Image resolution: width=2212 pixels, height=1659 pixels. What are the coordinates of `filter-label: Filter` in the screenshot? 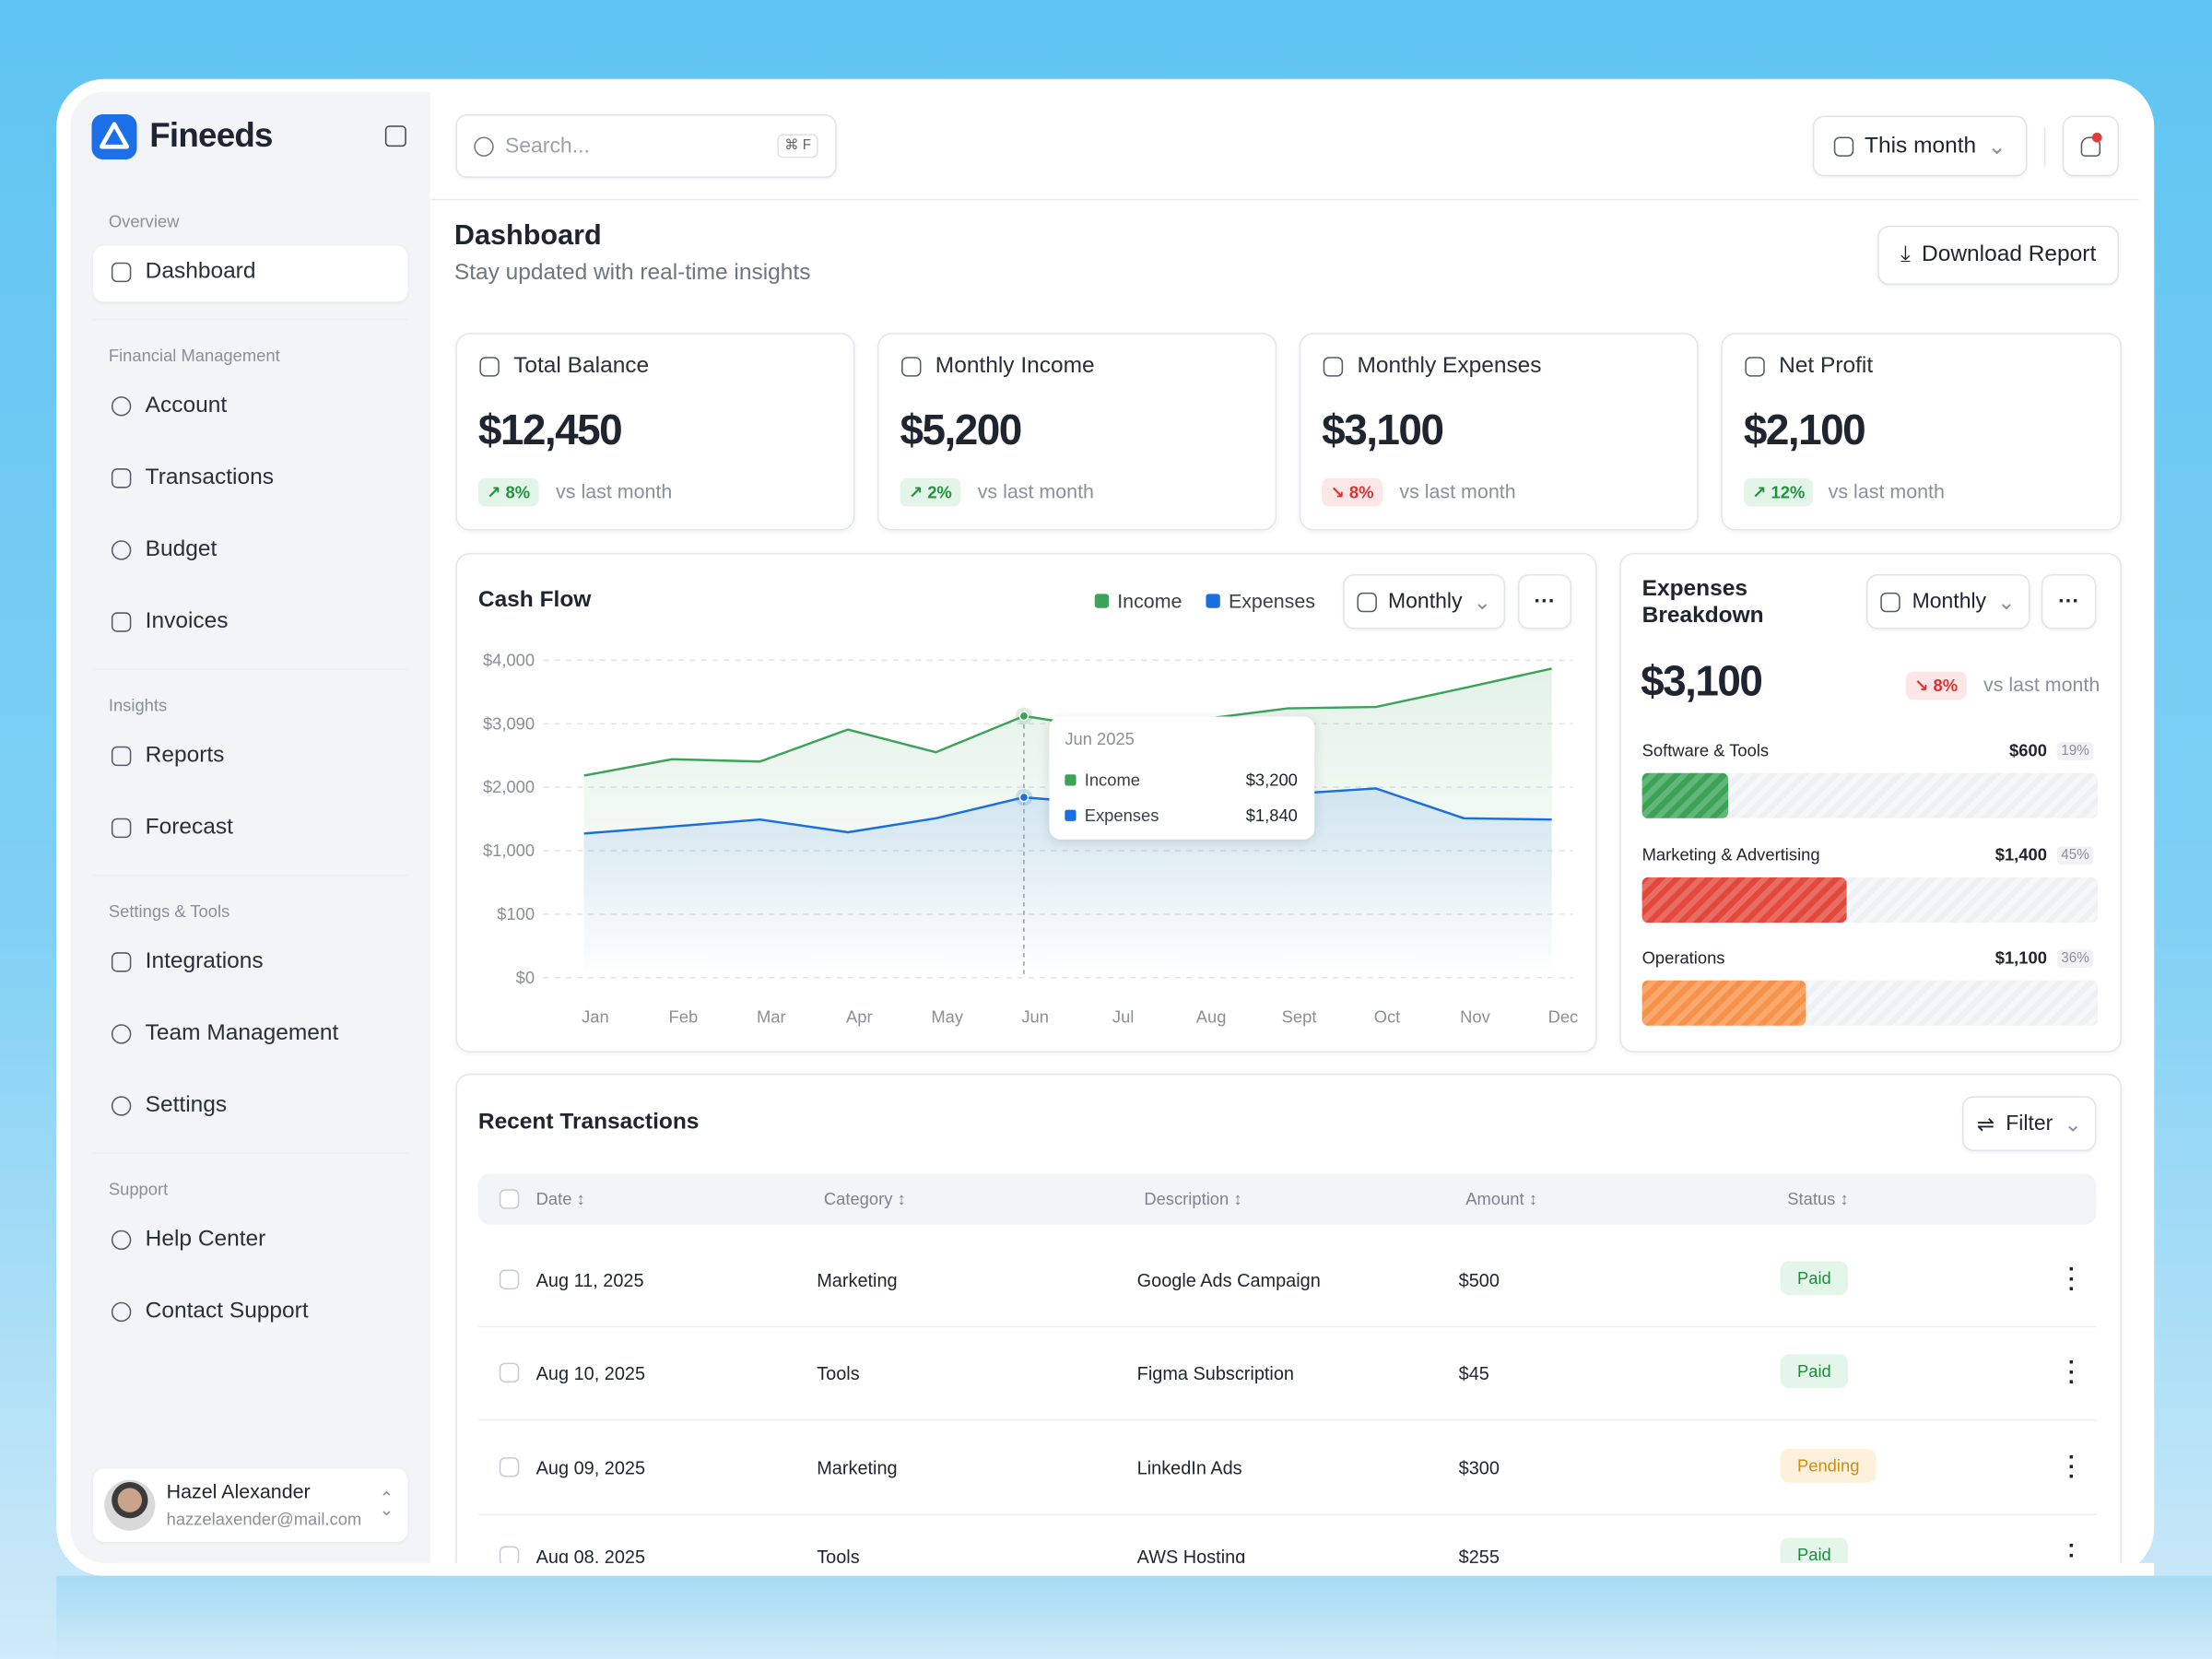 It's located at (2029, 1124).